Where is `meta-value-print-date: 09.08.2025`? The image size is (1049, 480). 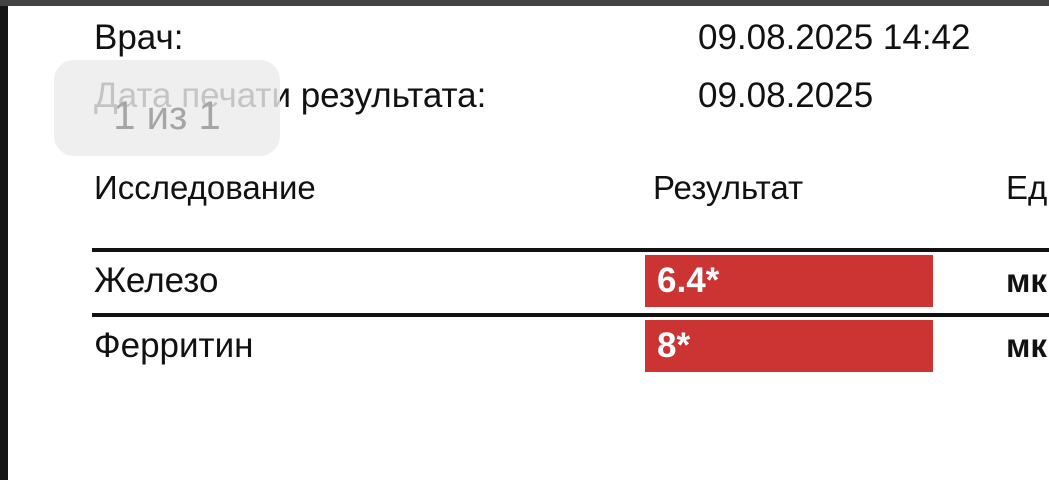
meta-value-print-date: 09.08.2025 is located at coordinates (786, 95).